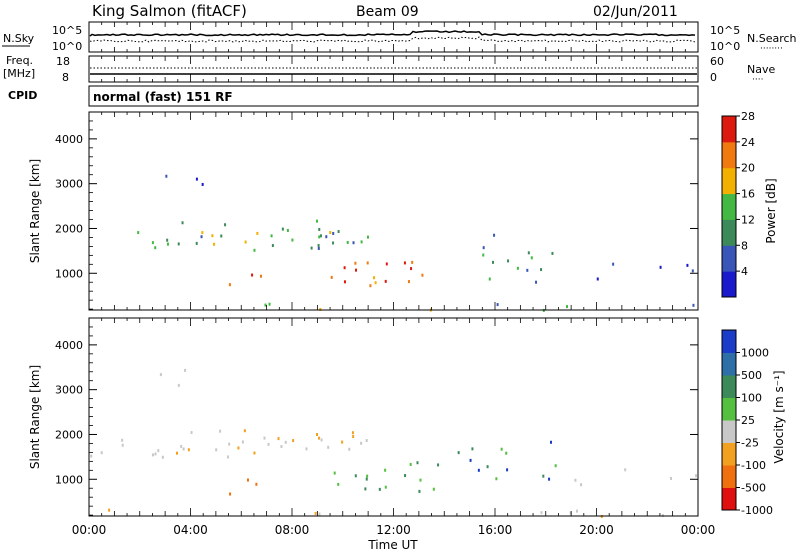 The image size is (800, 554). I want to click on x-tick-label: 00:00, so click(89, 530).